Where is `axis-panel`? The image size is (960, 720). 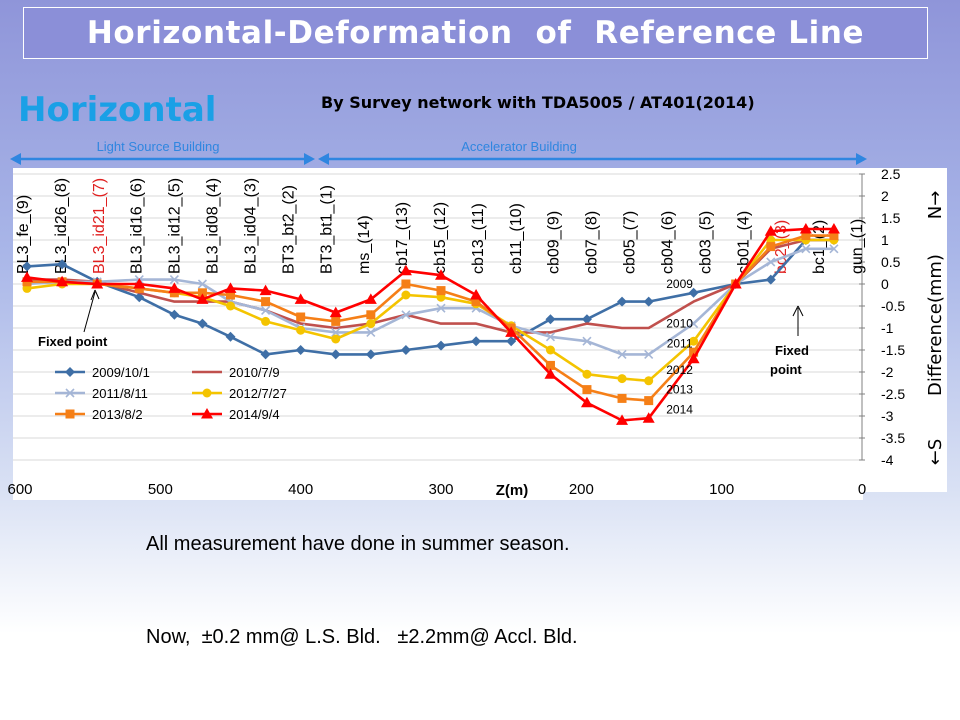 axis-panel is located at coordinates (905, 330).